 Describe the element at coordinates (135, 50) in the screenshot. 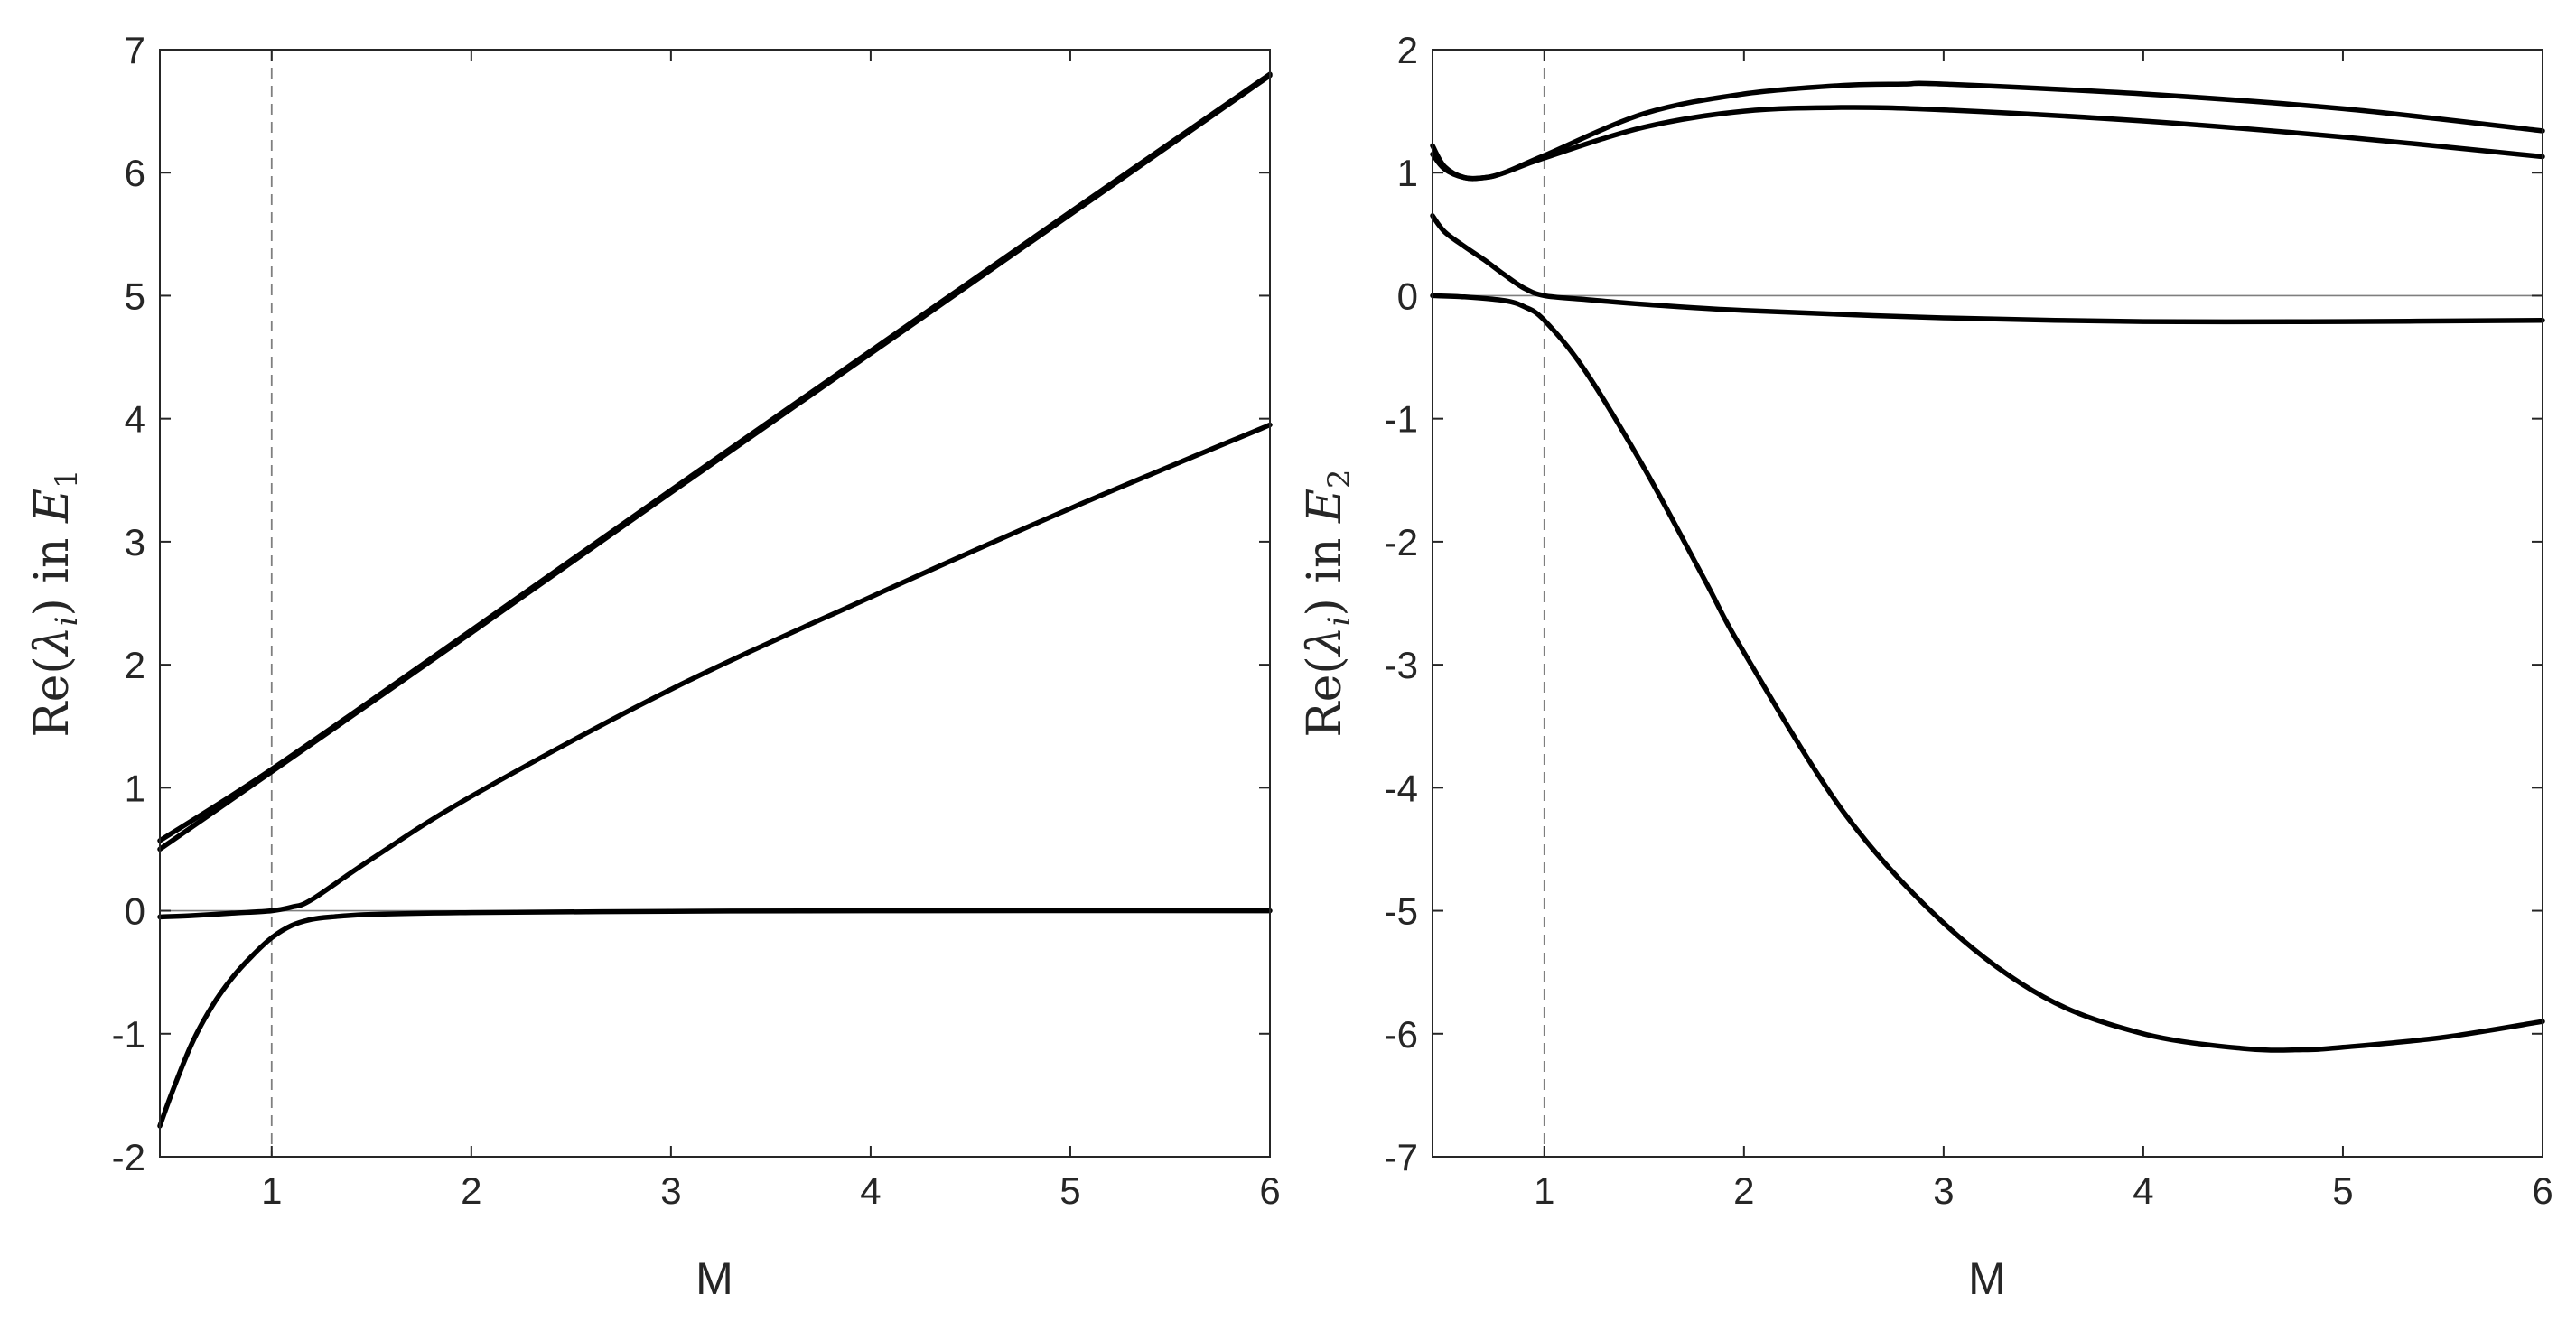

I see `y-tick-label: 7` at that location.